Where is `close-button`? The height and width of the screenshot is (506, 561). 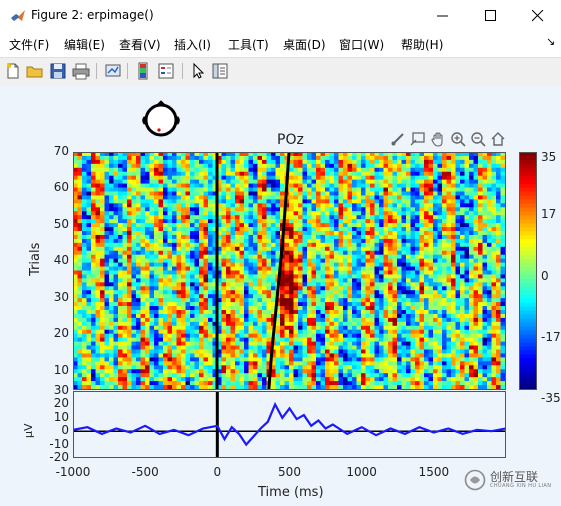 close-button is located at coordinates (538, 16).